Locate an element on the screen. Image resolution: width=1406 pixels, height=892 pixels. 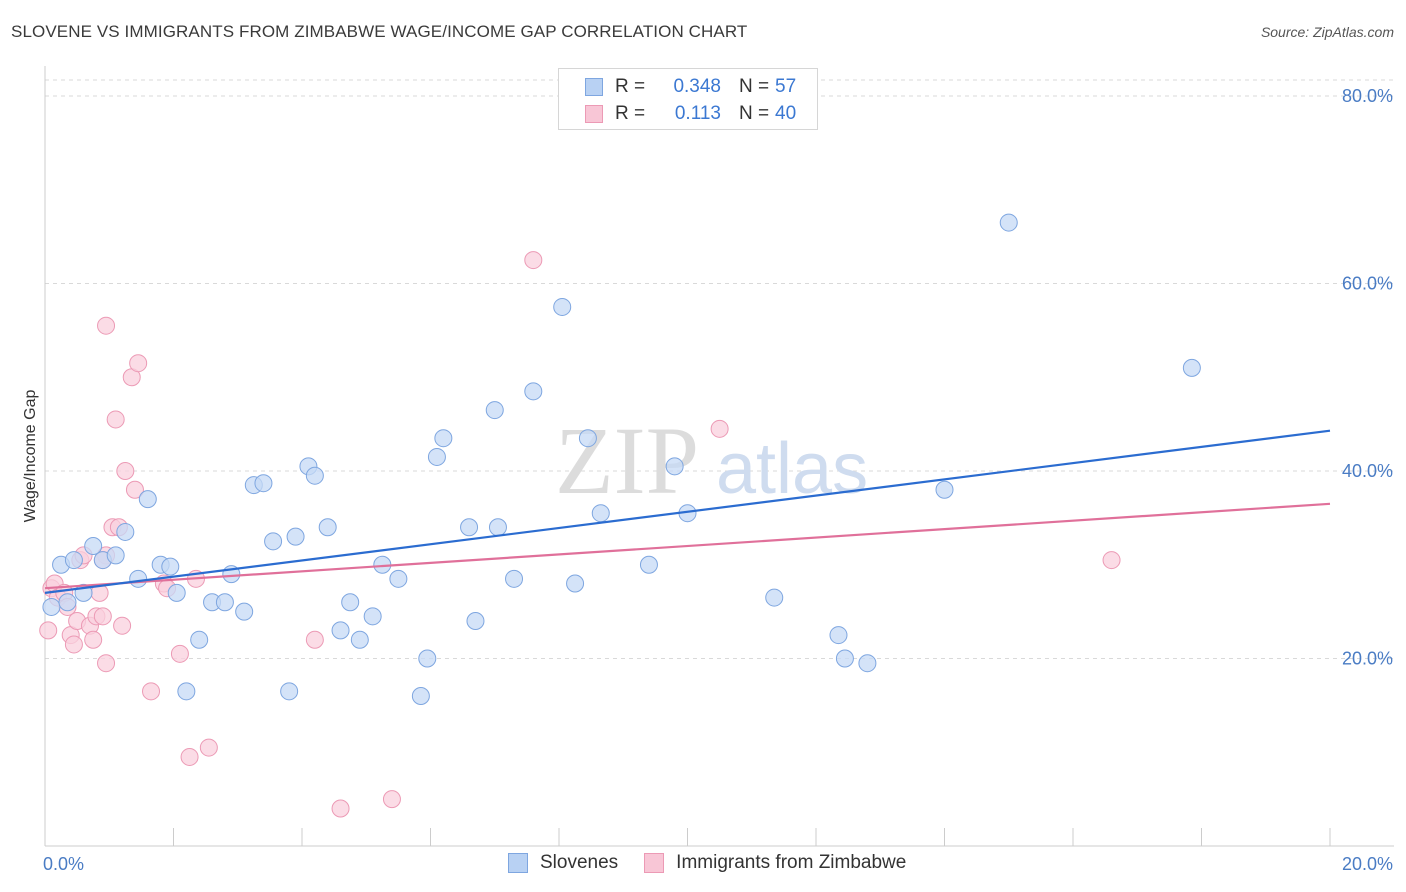
y-tick-label: 40.0% is located at coordinates (1367, 471).